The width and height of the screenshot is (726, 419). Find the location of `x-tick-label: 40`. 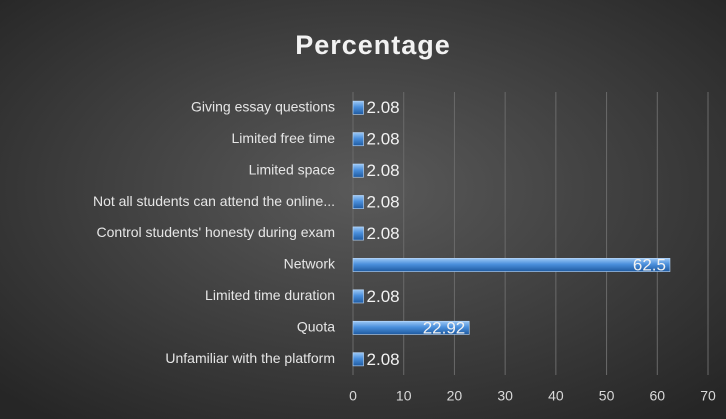

x-tick-label: 40 is located at coordinates (556, 396).